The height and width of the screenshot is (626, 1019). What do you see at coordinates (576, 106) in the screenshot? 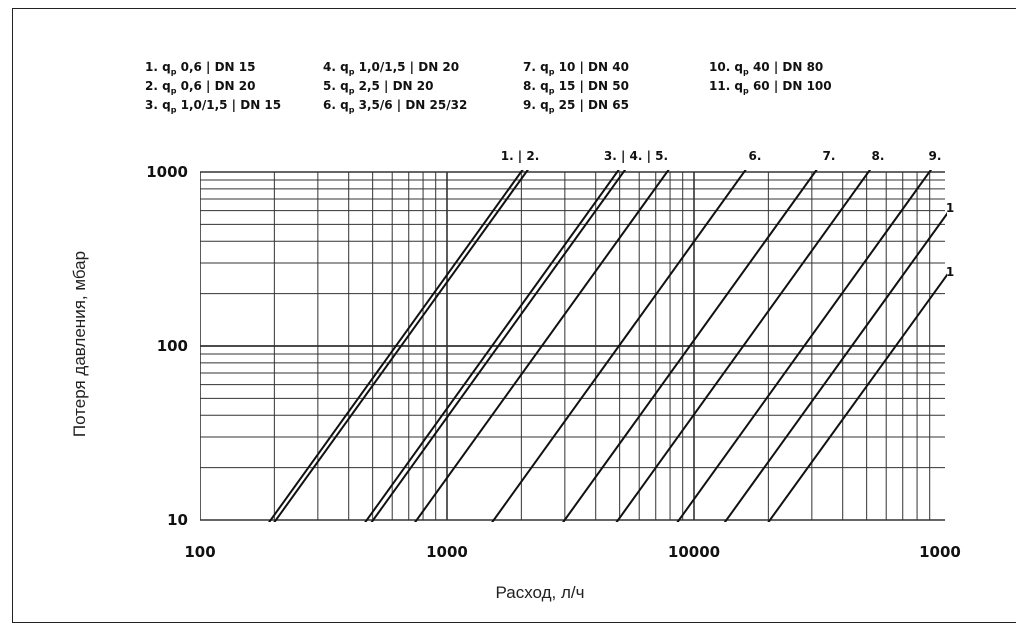
I see `legend-entry: 9. qp 25 | DN 65` at bounding box center [576, 106].